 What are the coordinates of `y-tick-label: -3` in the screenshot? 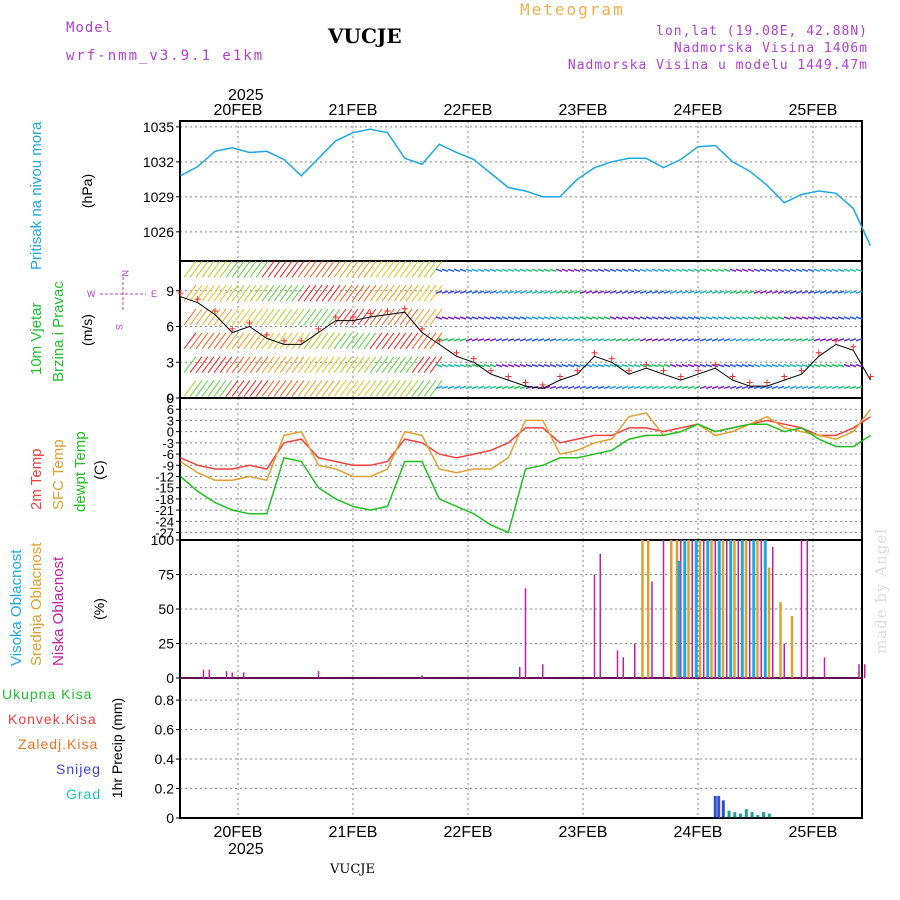 It's located at (168, 443).